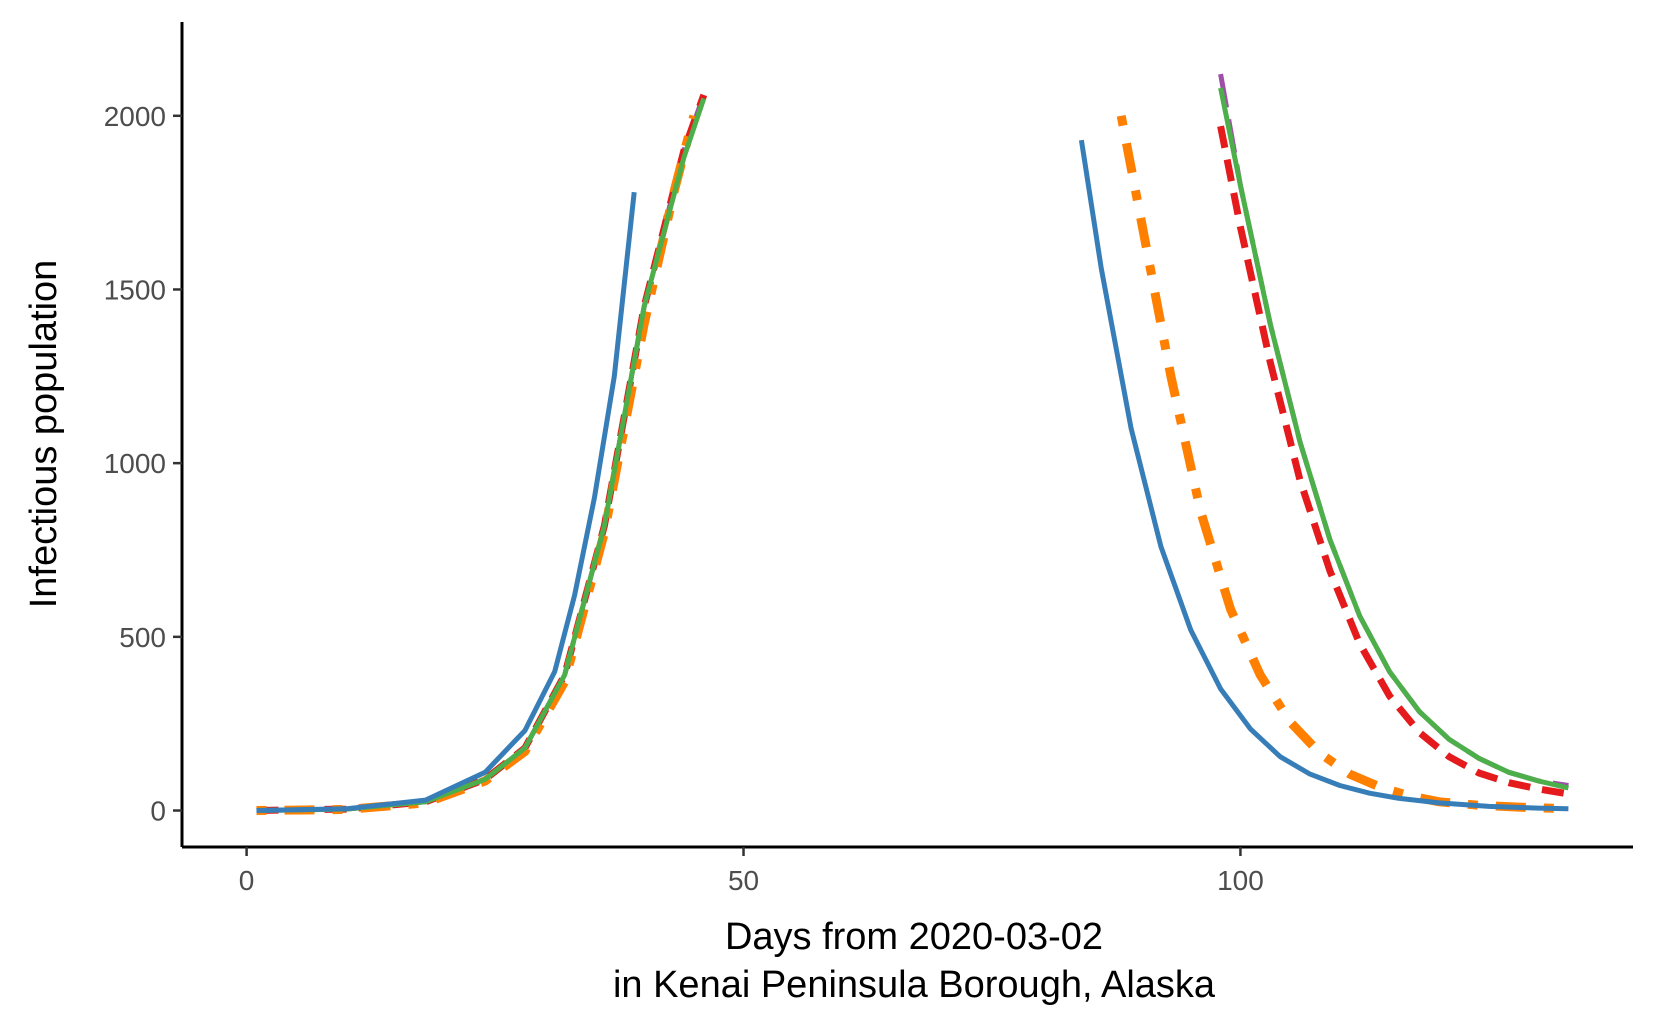  Describe the element at coordinates (914, 985) in the screenshot. I see `x-axis-title-line2: in Kenai Peninsula Borough, Alaska` at that location.